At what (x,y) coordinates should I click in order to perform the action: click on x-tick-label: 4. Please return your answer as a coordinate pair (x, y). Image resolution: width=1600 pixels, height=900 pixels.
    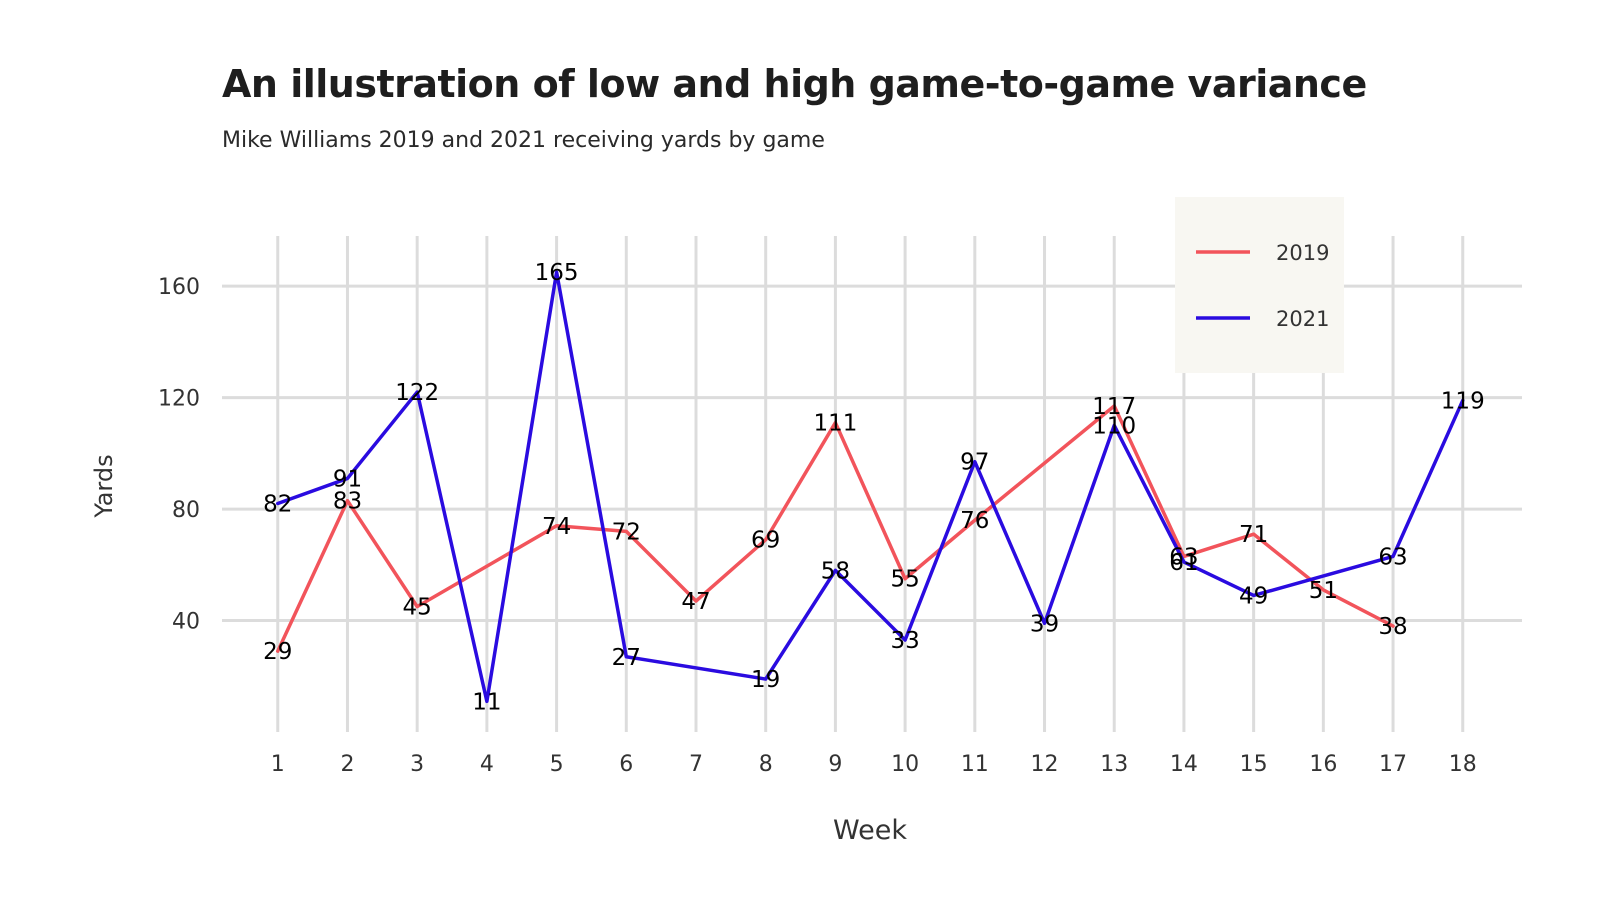
    Looking at the image, I should click on (487, 764).